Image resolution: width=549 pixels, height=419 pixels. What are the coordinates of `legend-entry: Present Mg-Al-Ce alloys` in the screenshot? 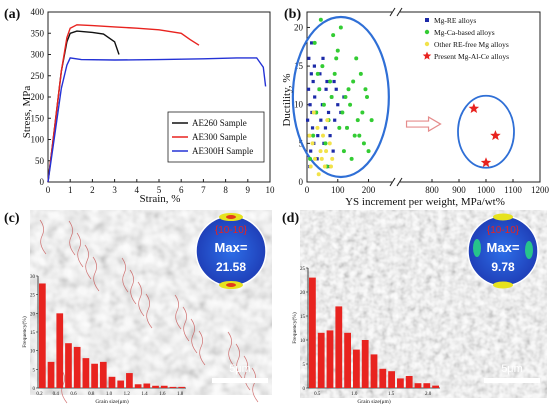 It's located at (471, 56).